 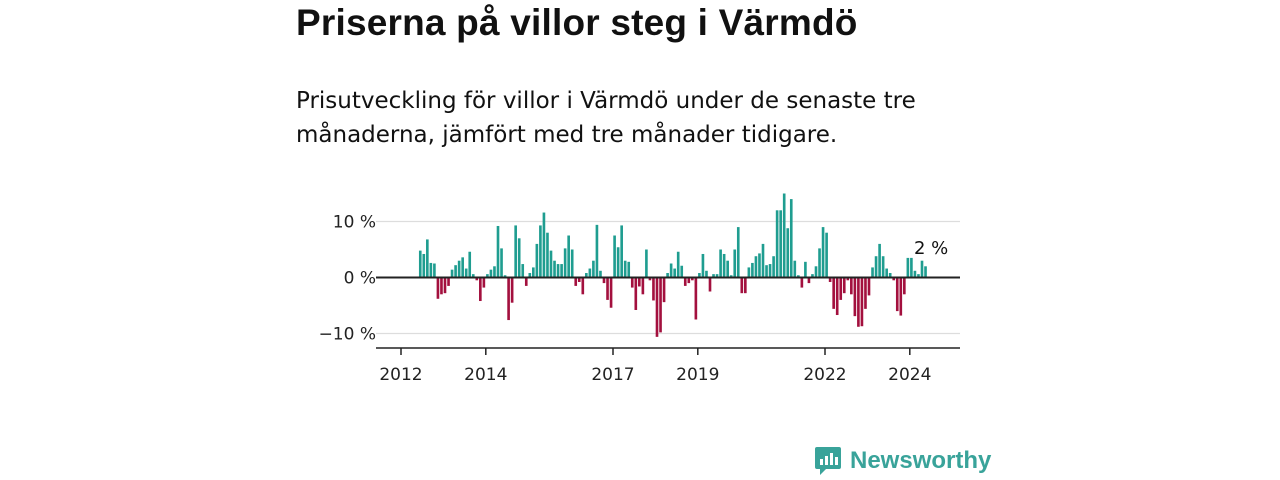 I want to click on bars, so click(x=672, y=265).